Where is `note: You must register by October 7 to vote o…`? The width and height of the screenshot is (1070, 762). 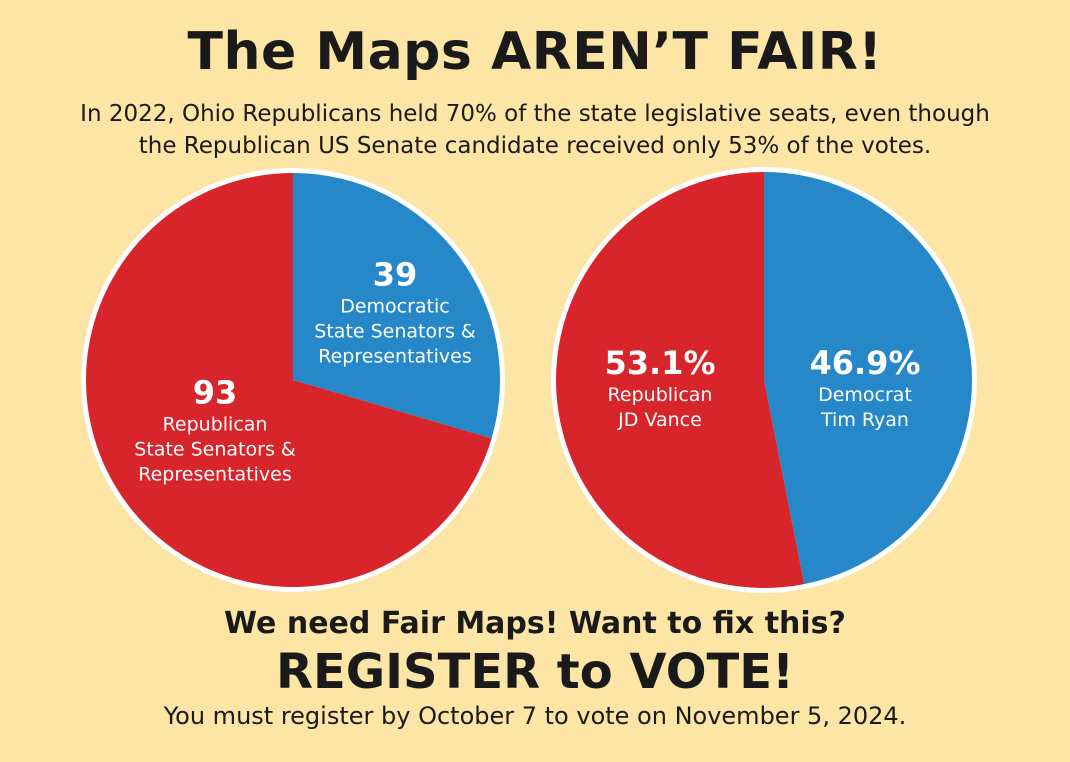 note: You must register by October 7 to vote o… is located at coordinates (535, 716).